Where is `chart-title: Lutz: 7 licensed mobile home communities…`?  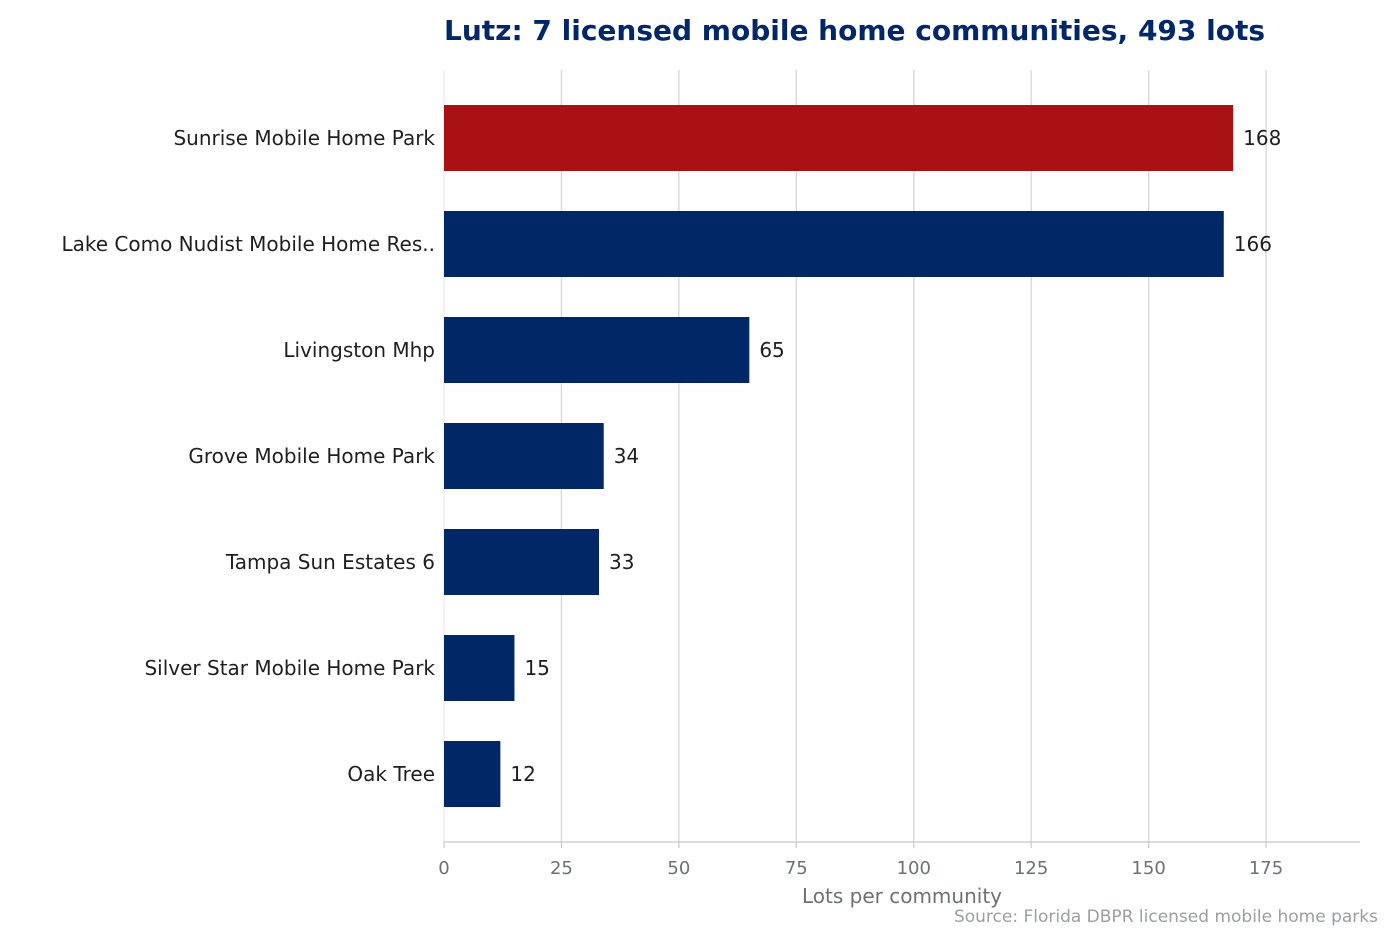
chart-title: Lutz: 7 licensed mobile home communities… is located at coordinates (854, 30).